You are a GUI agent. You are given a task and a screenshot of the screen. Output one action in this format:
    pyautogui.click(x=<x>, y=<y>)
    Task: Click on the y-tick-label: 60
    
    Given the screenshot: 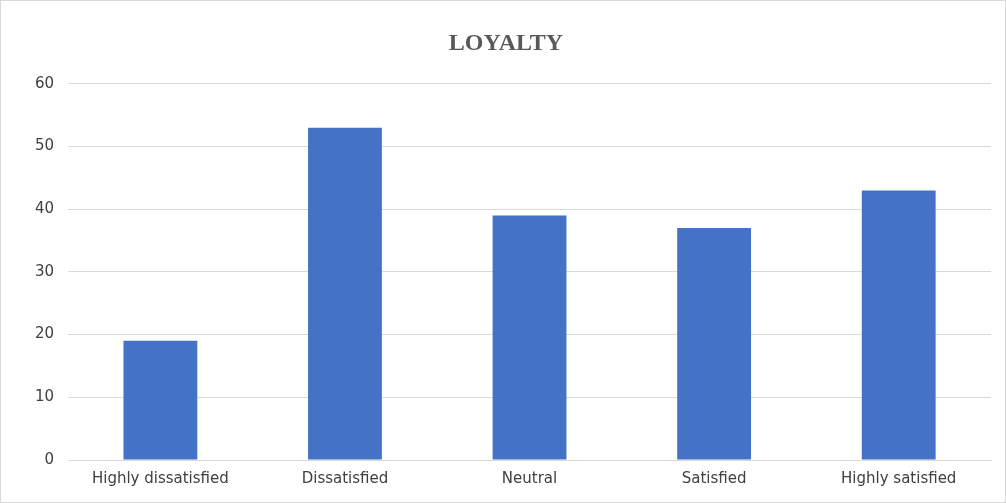 What is the action you would take?
    pyautogui.click(x=44, y=82)
    